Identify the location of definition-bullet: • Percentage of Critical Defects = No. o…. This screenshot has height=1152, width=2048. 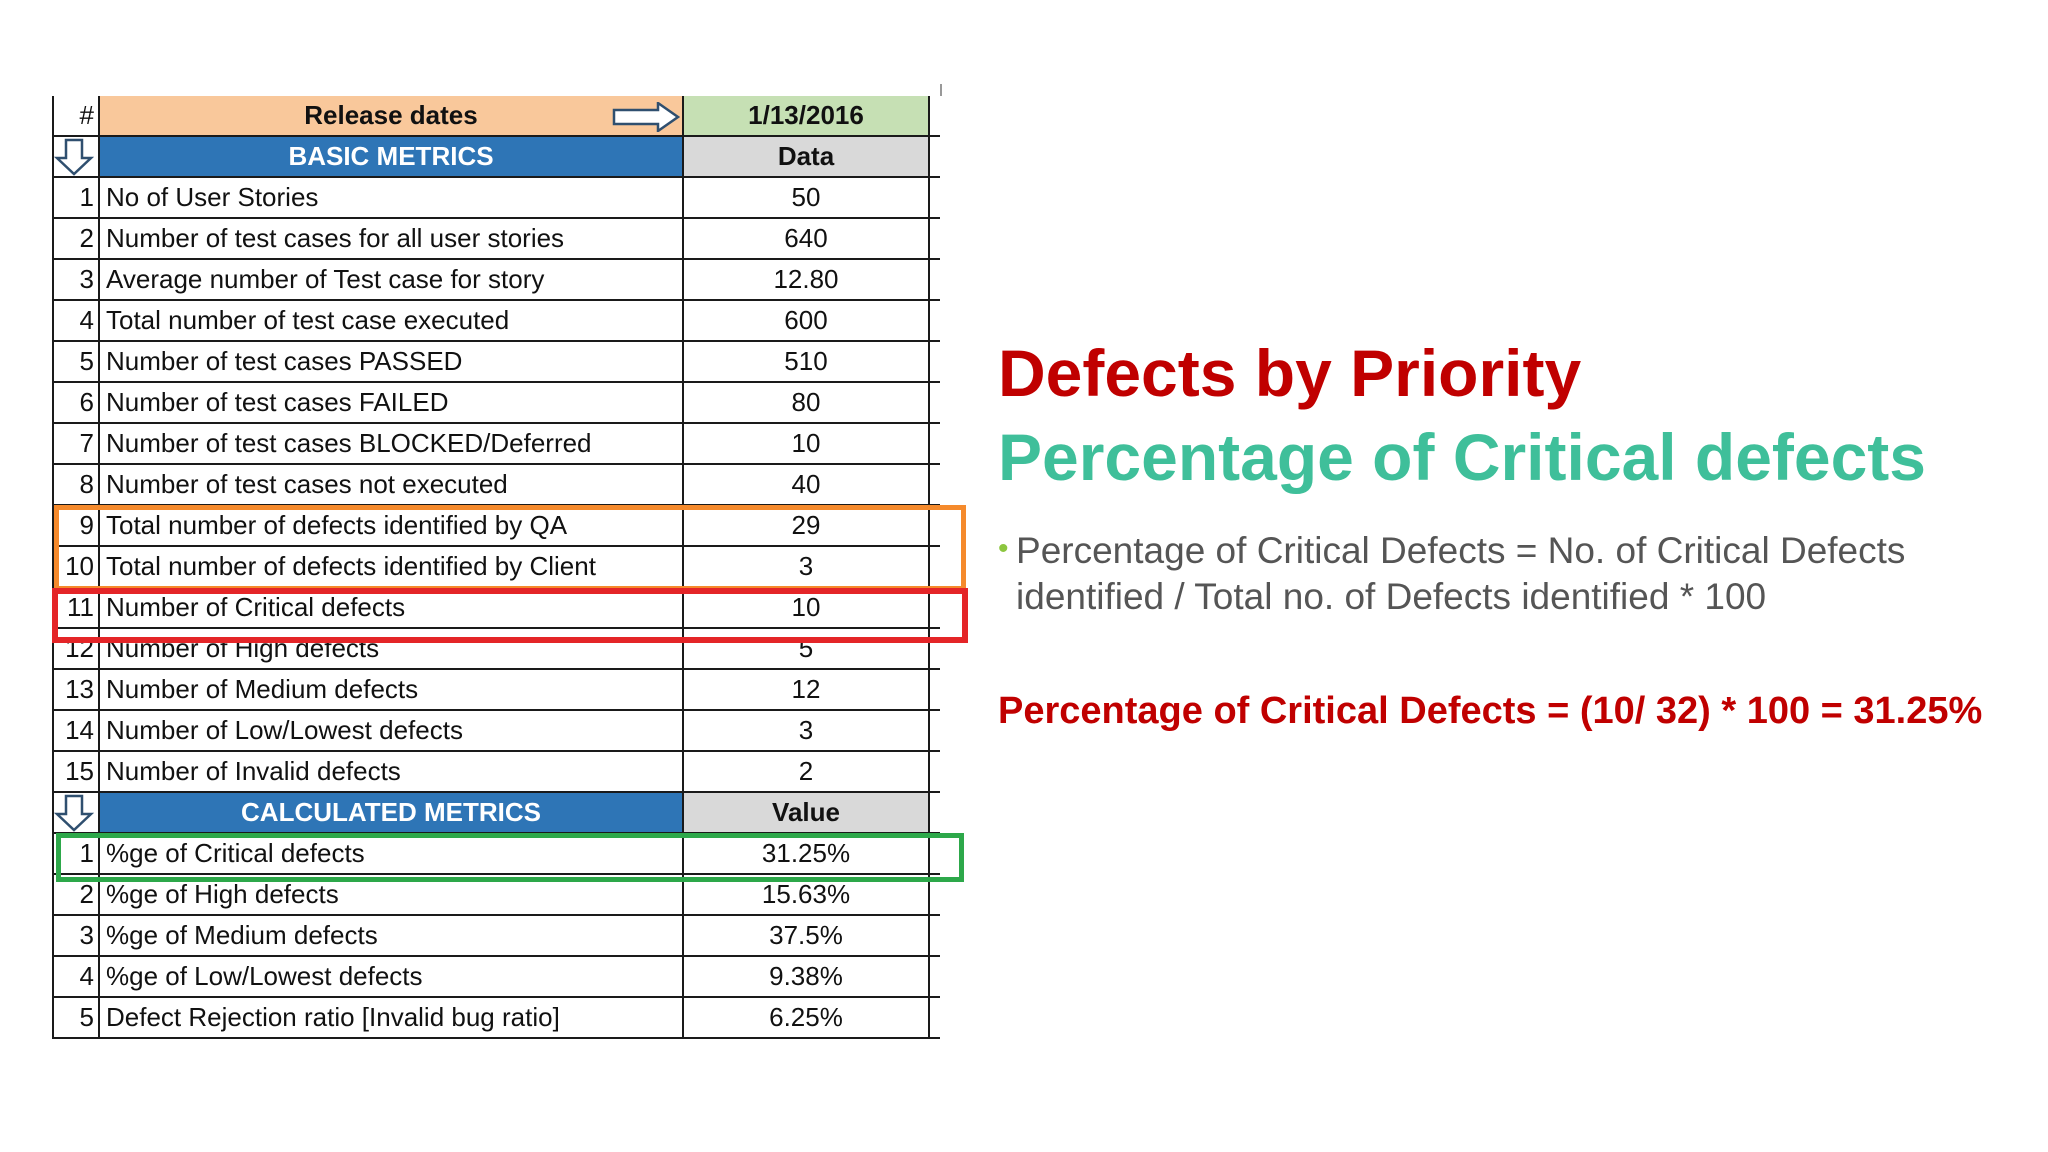
(1503, 574).